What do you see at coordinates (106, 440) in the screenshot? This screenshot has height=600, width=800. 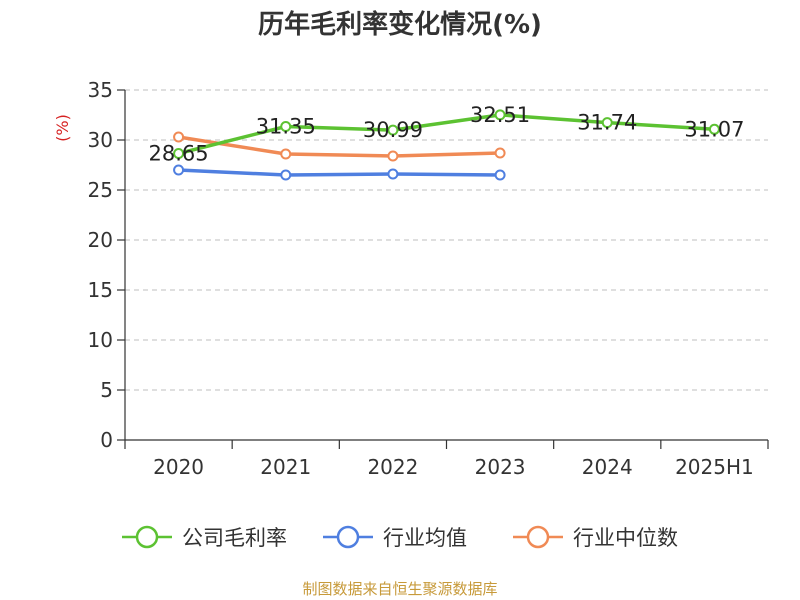 I see `y-tick-label: 0` at bounding box center [106, 440].